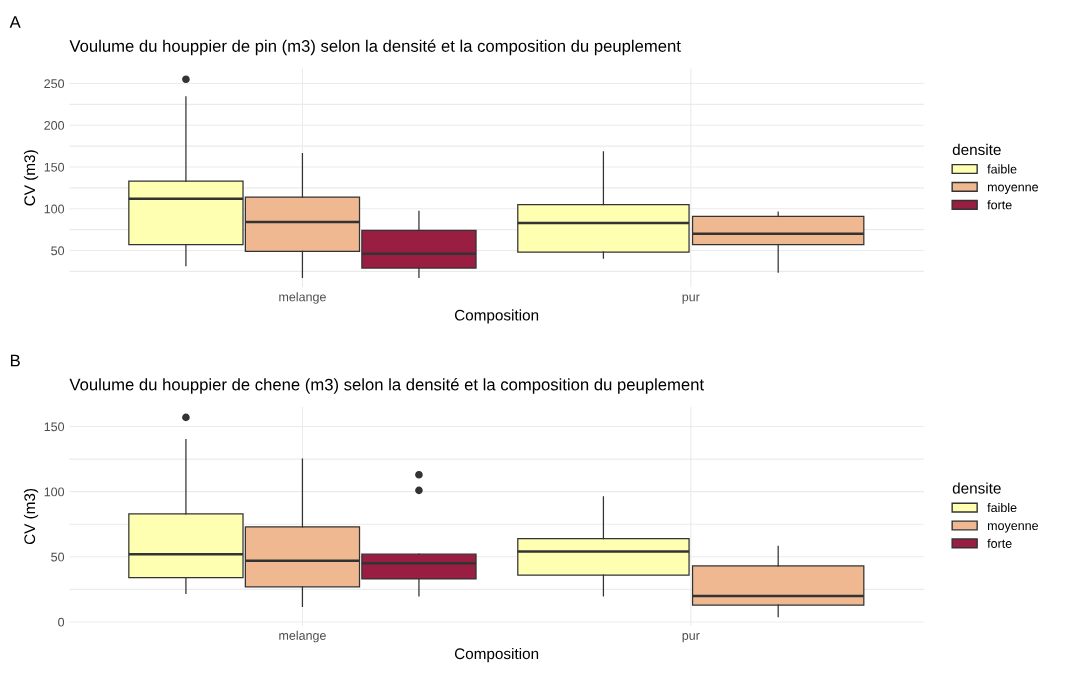 The image size is (1068, 684). I want to click on text: B, so click(15, 360).